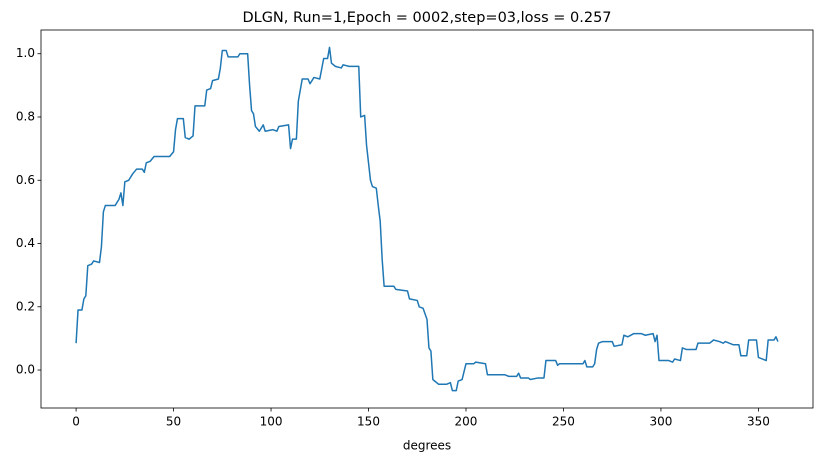  What do you see at coordinates (271, 422) in the screenshot?
I see `x-tick-label: 100` at bounding box center [271, 422].